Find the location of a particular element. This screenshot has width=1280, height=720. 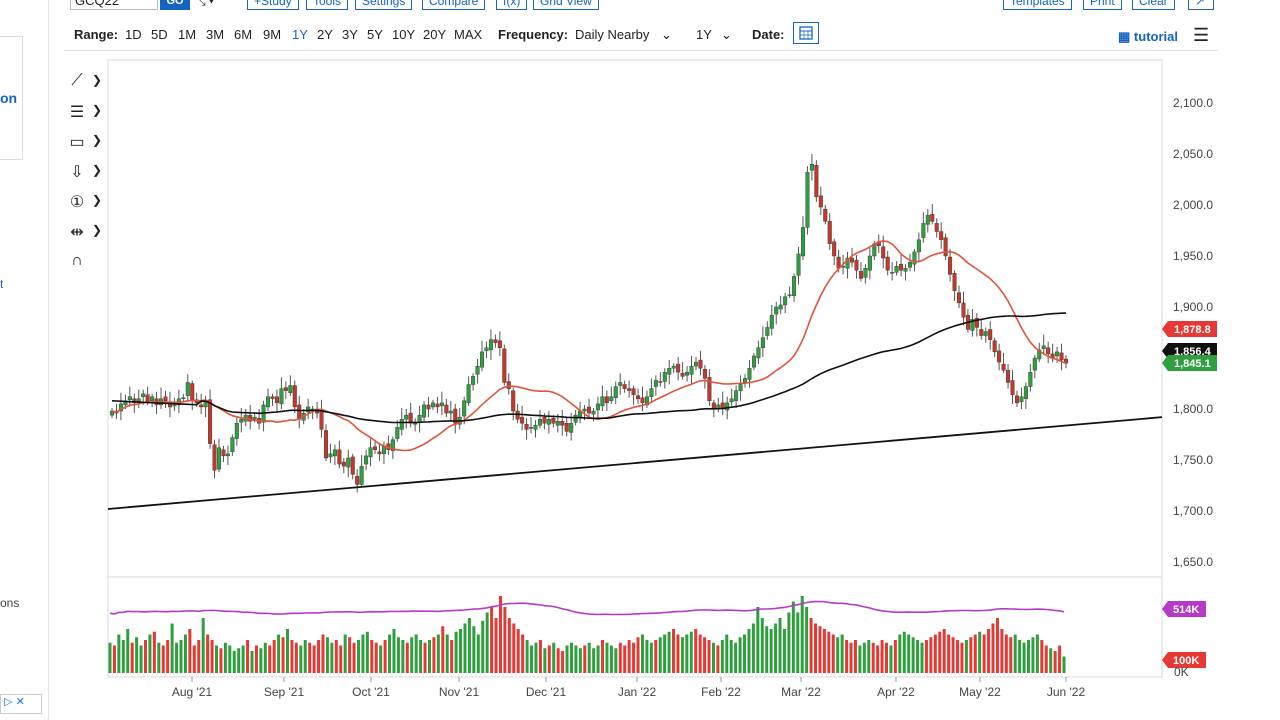

study-button: +Study is located at coordinates (273, 5).